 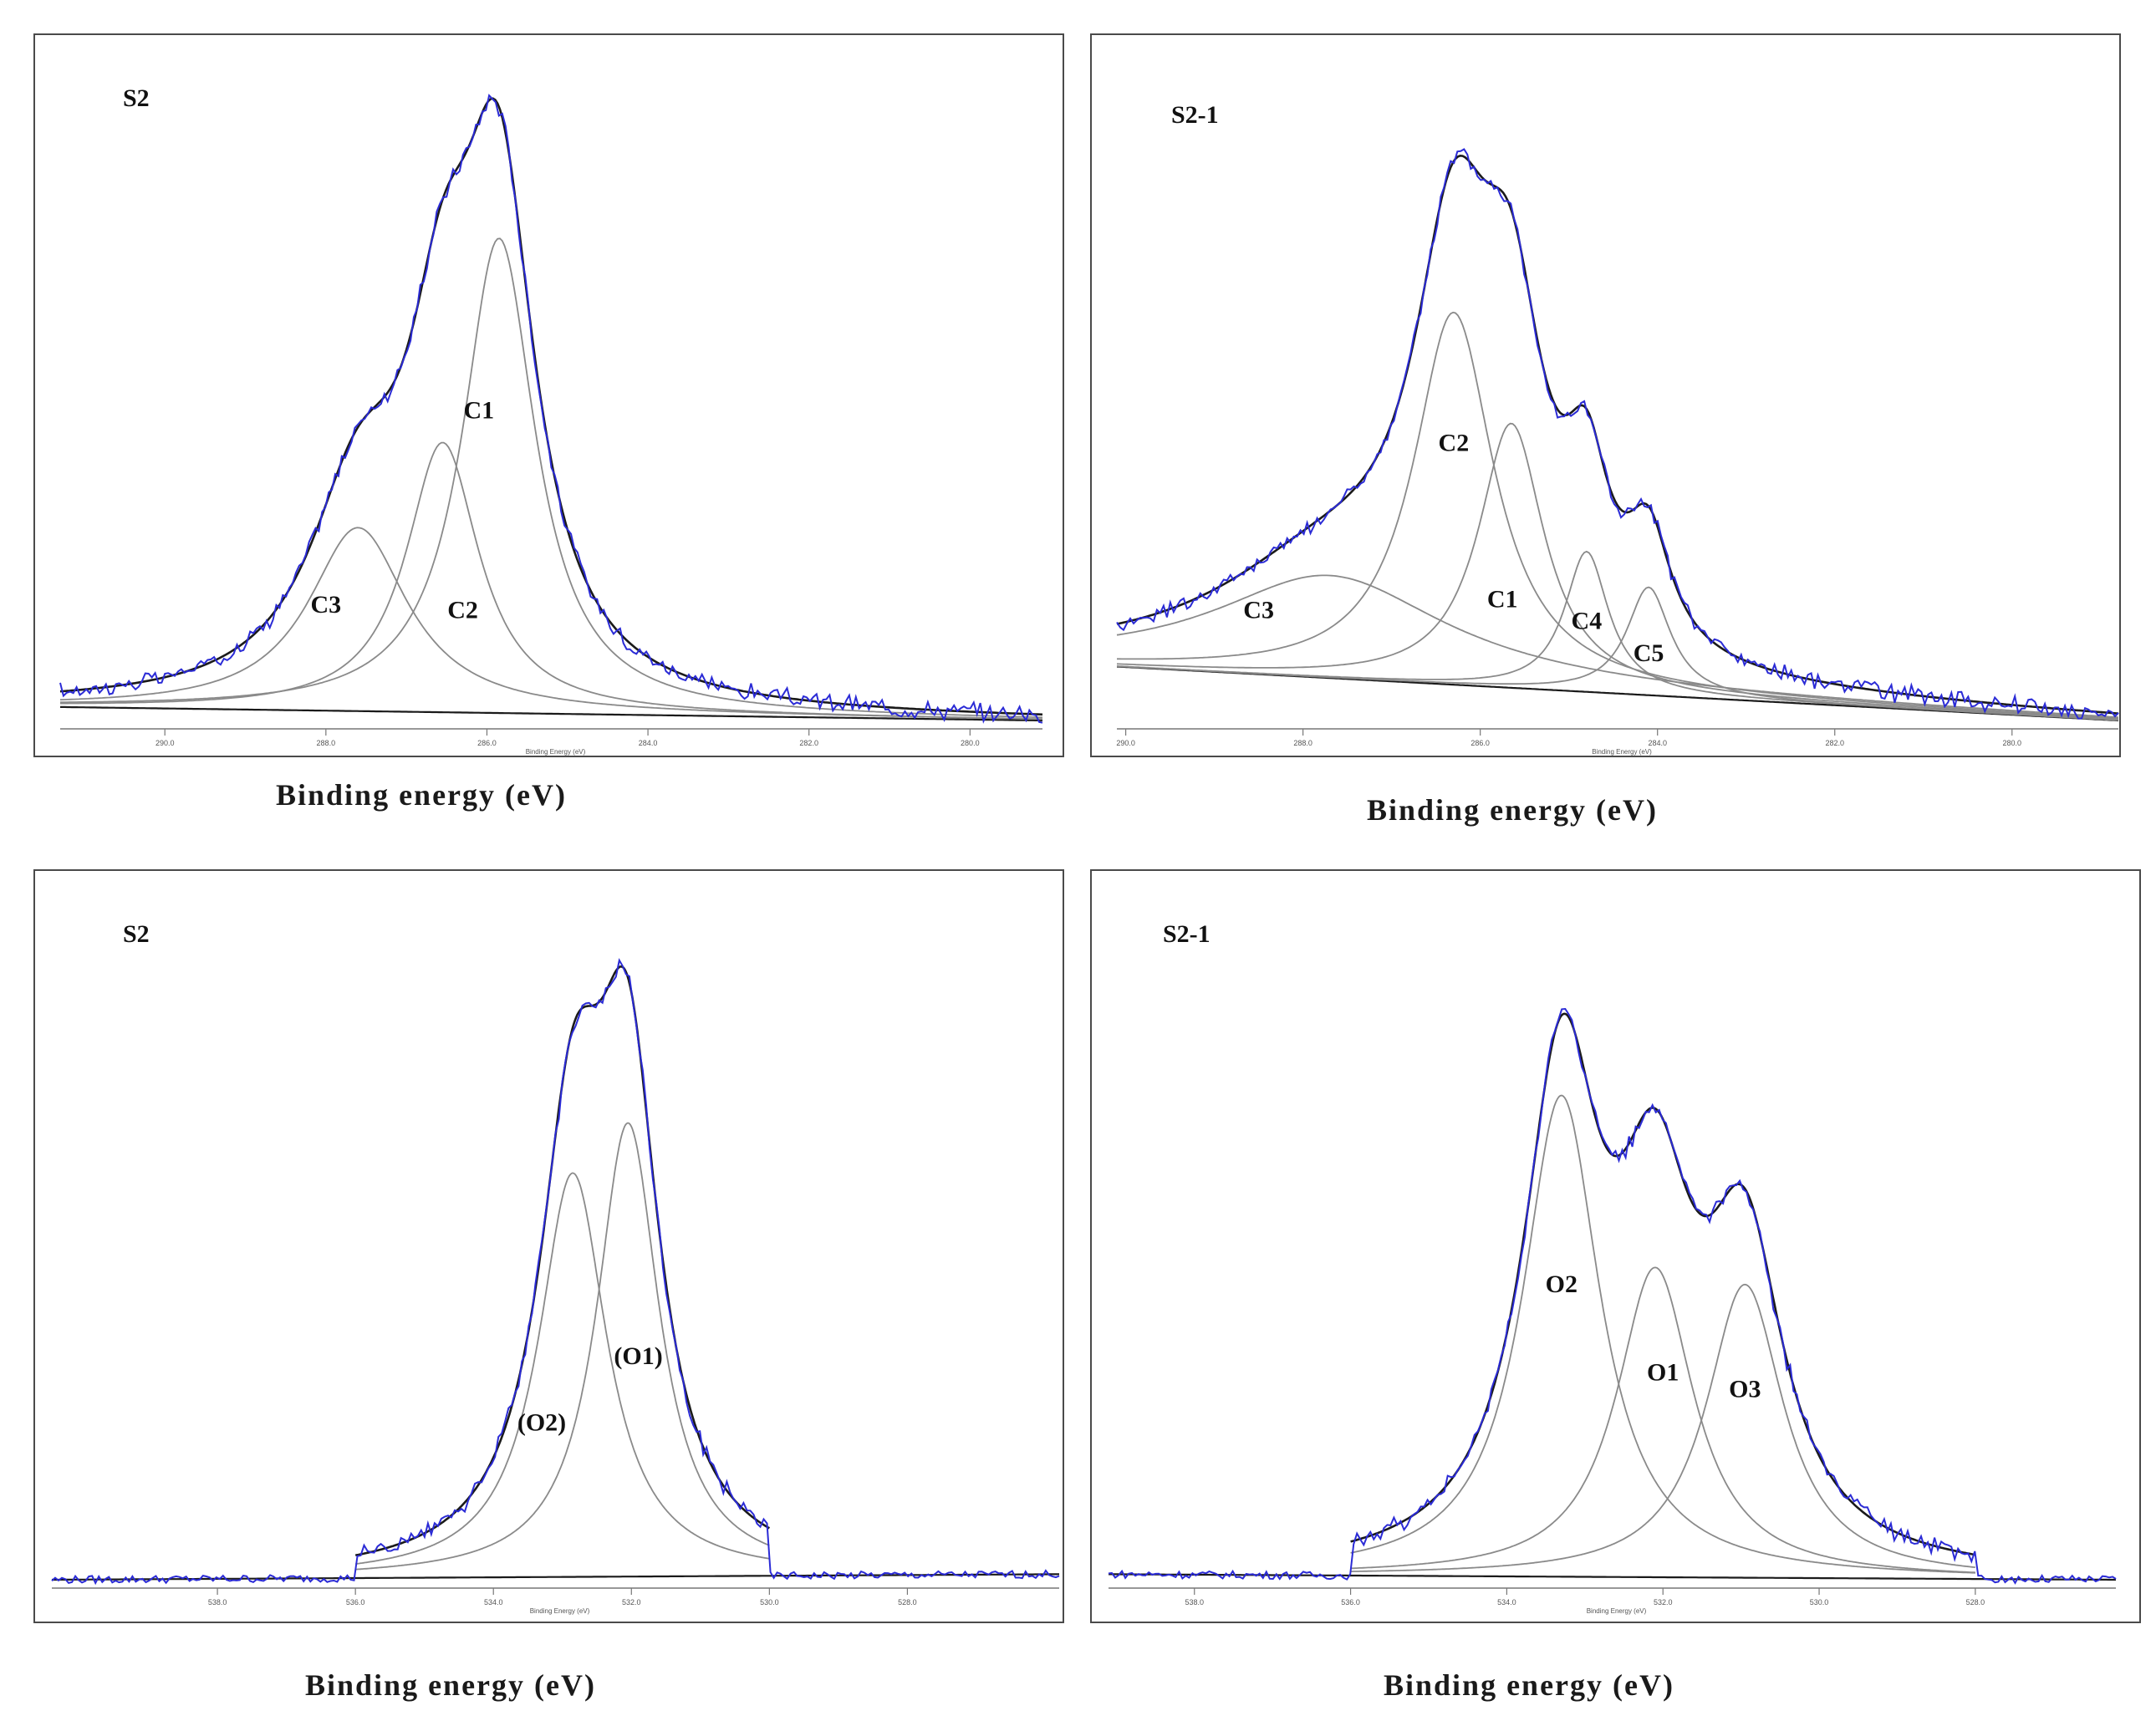 I want to click on peak-label: (O2), so click(x=541, y=1422).